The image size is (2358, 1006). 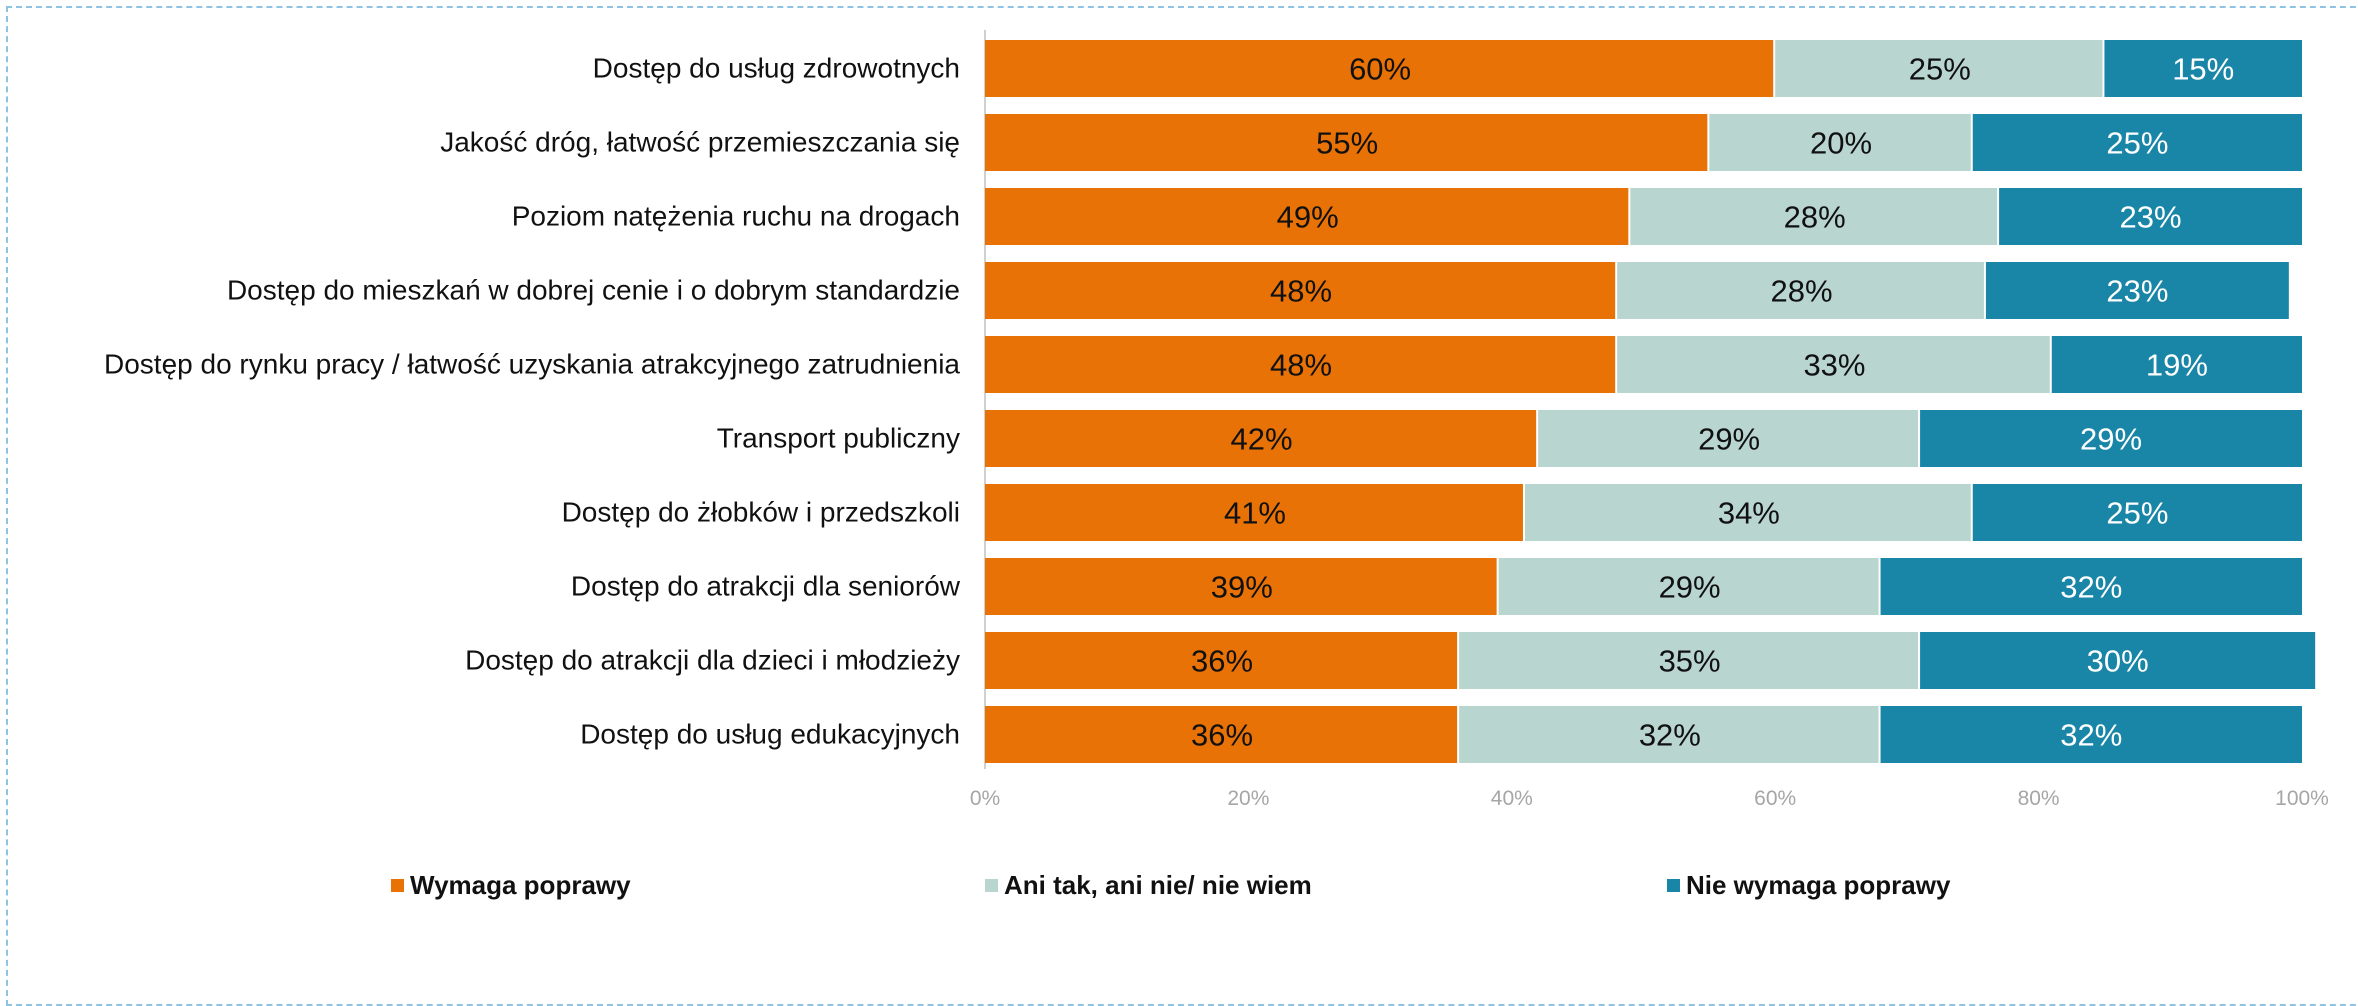 What do you see at coordinates (1818, 884) in the screenshot?
I see `legend-label-nie-wymaga-poprawy: Nie wymaga poprawy` at bounding box center [1818, 884].